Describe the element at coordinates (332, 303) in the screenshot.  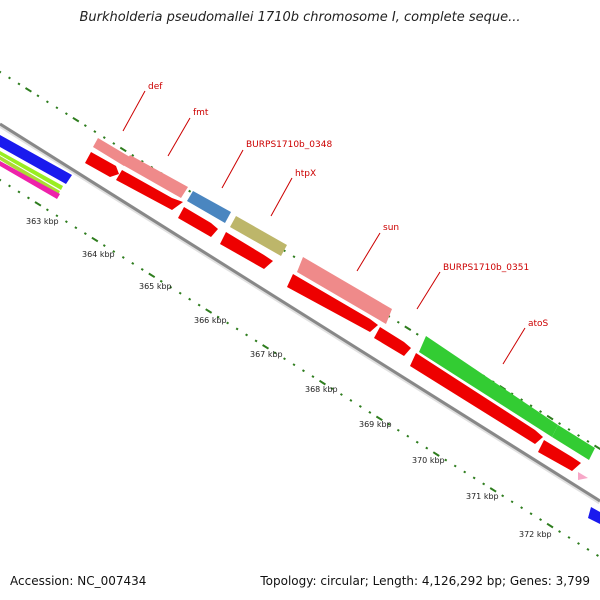
I see `cds-arrow-sun` at that location.